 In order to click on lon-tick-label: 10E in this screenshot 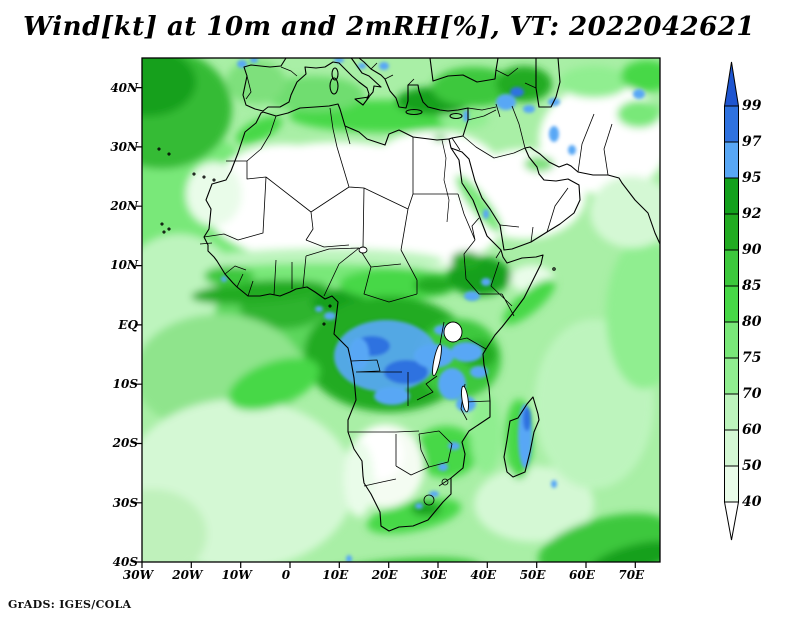, I will do `click(335, 575)`.